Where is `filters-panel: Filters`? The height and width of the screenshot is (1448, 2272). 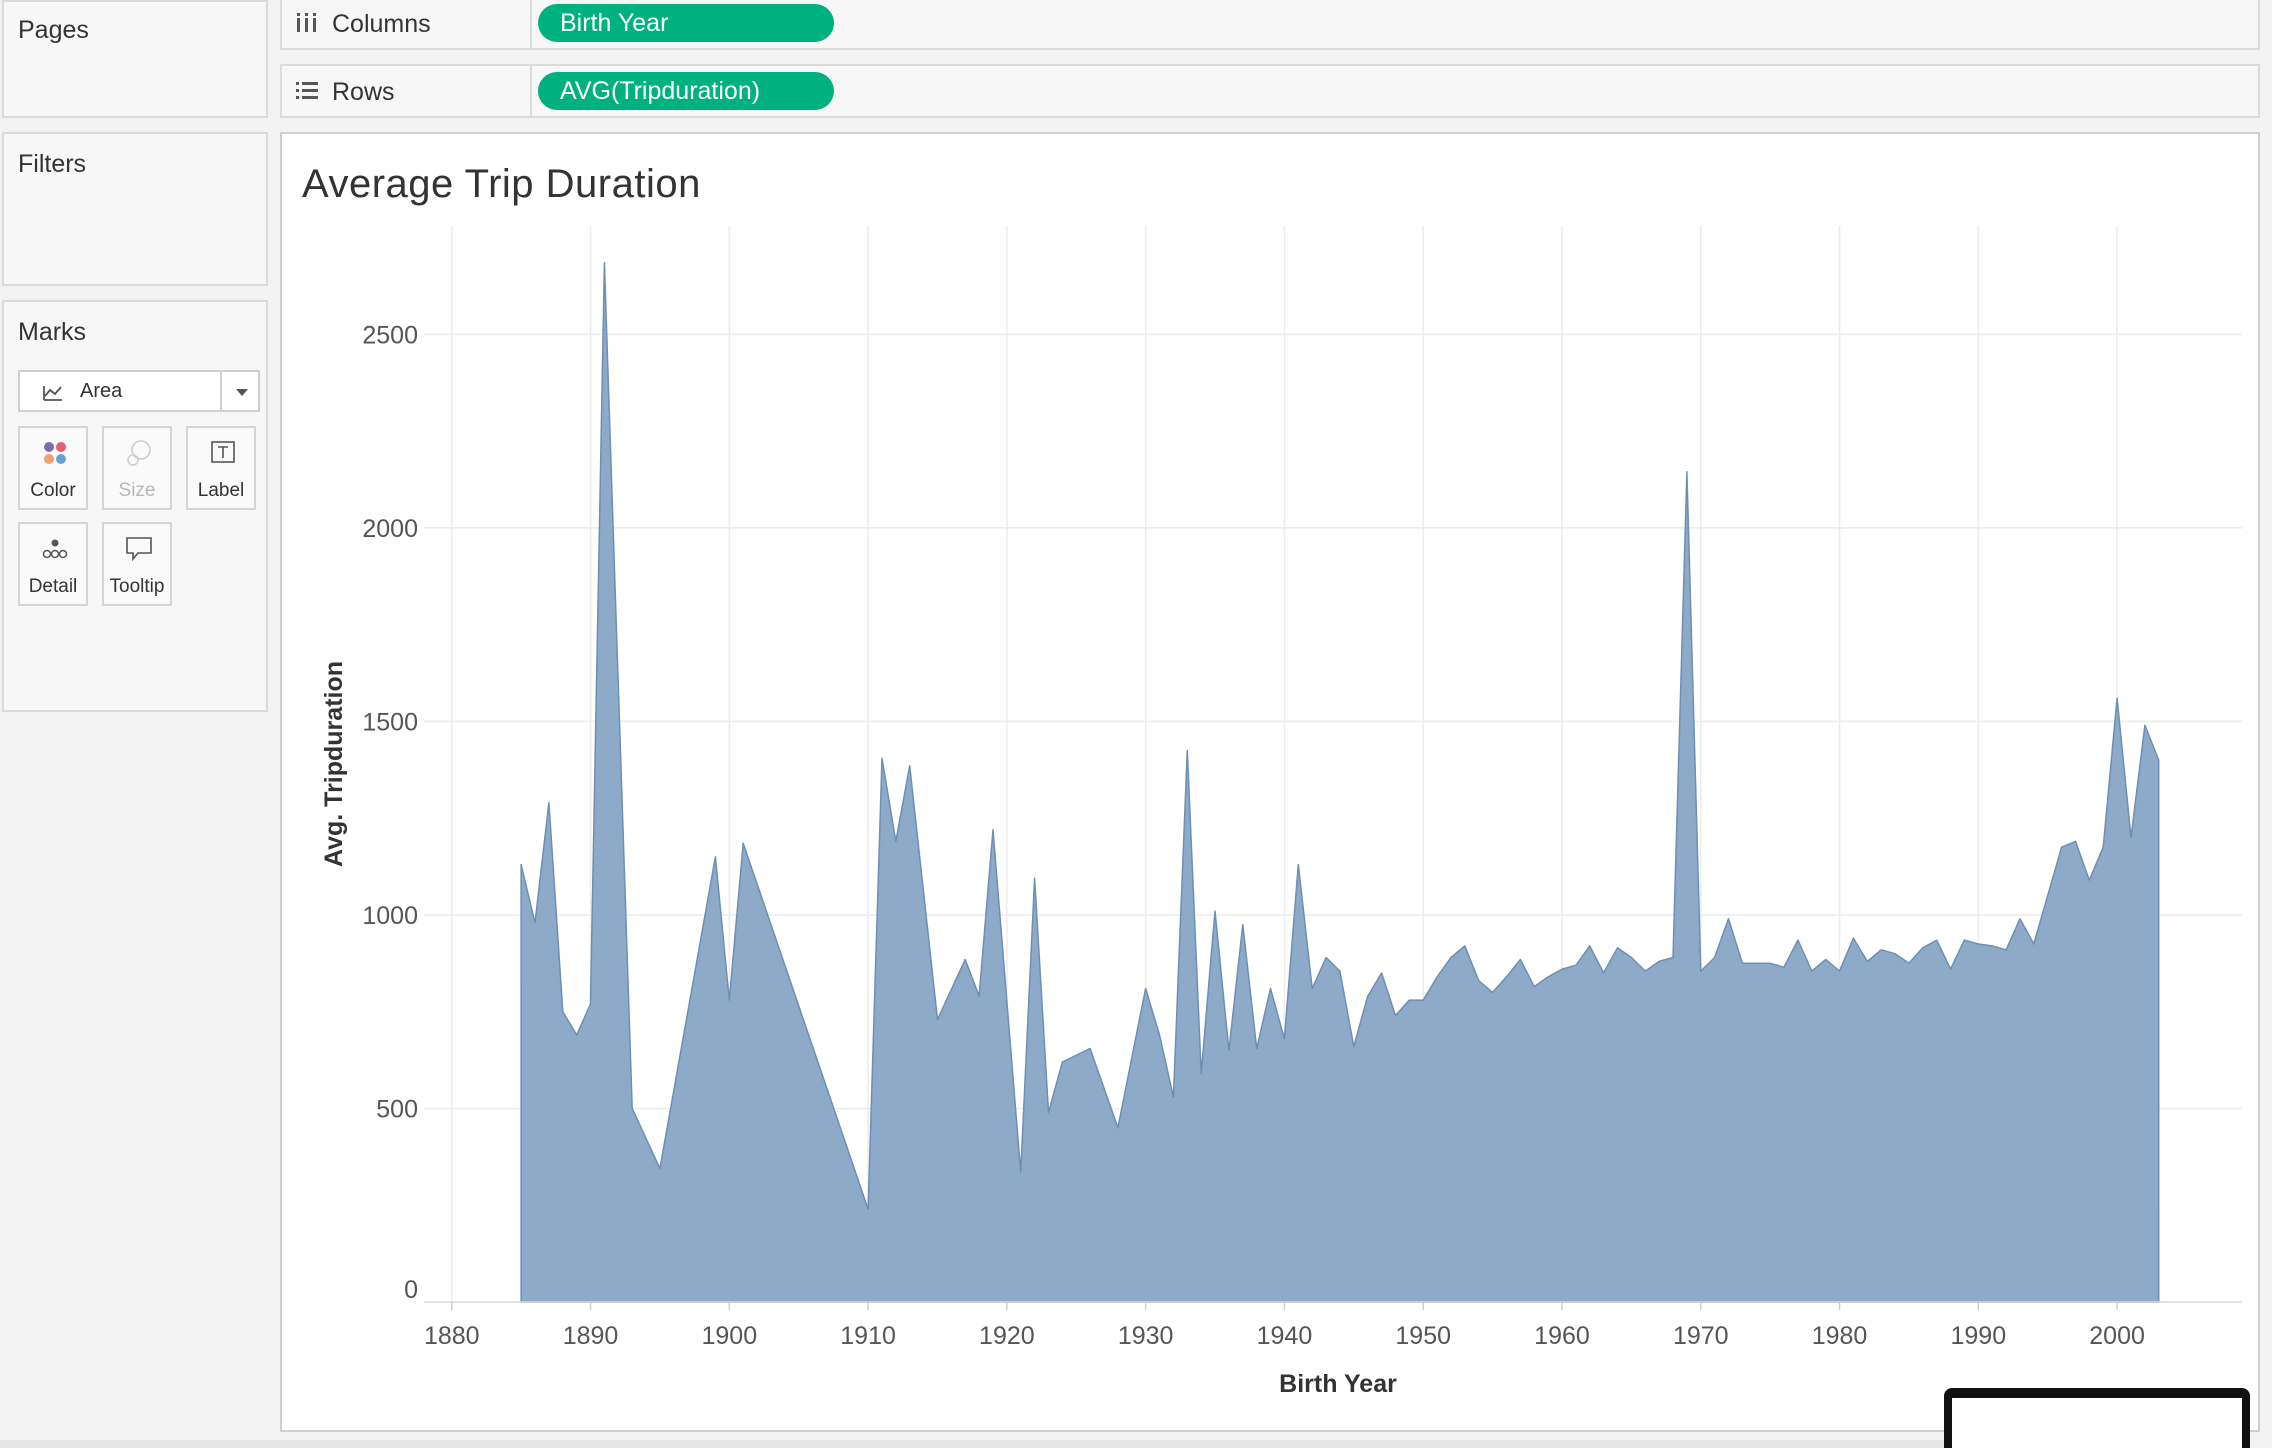
filters-panel: Filters is located at coordinates (135, 209).